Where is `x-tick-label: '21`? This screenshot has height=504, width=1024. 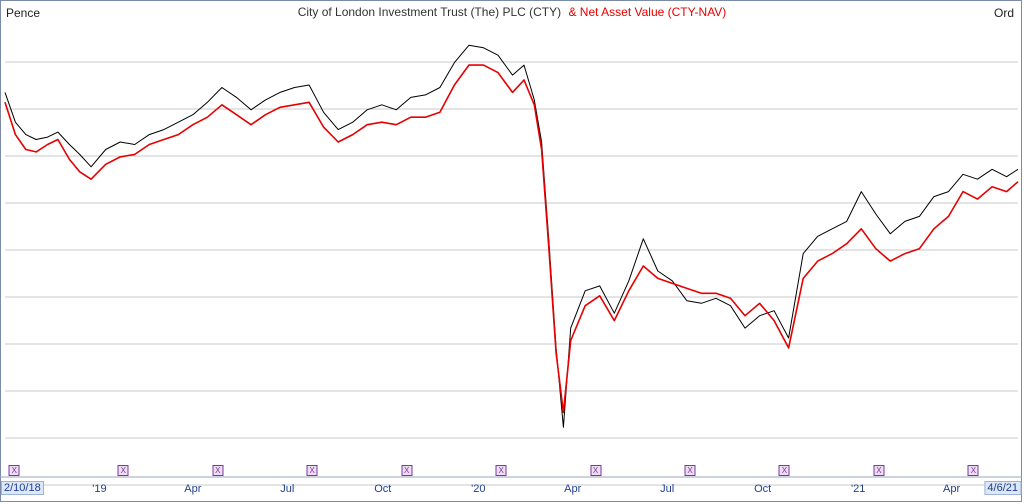 x-tick-label: '21 is located at coordinates (858, 489).